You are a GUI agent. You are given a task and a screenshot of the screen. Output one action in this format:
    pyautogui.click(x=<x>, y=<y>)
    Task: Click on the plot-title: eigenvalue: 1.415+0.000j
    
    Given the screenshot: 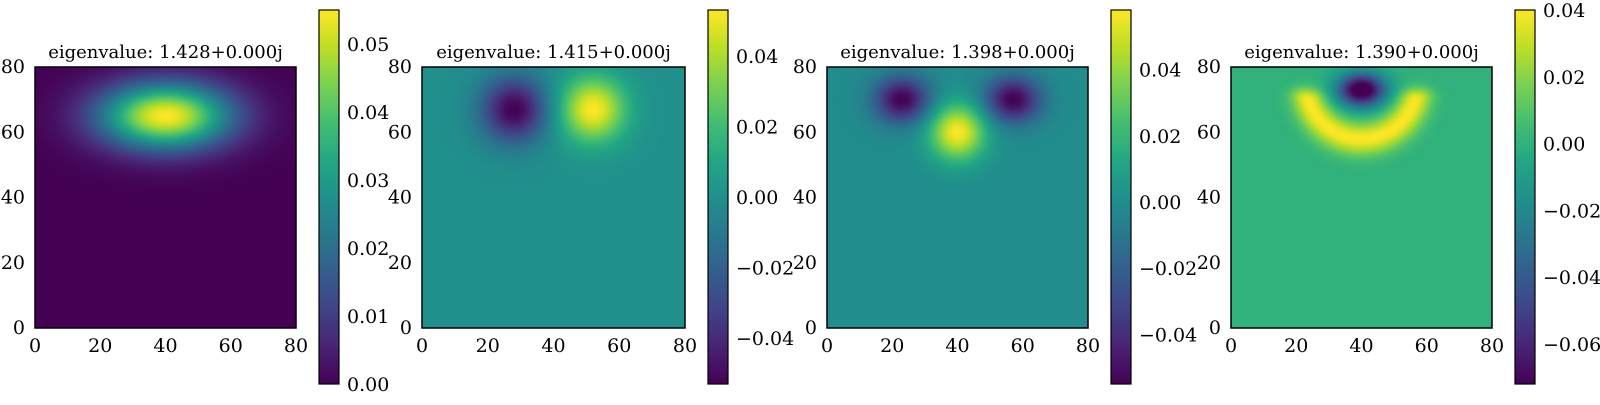 What is the action you would take?
    pyautogui.click(x=553, y=52)
    